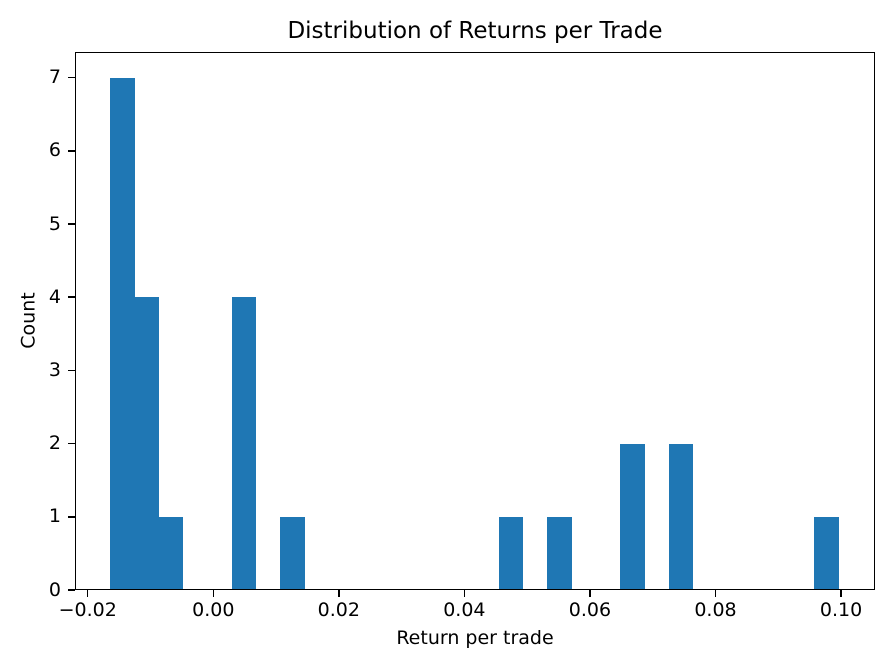 Image resolution: width=896 pixels, height=672 pixels. What do you see at coordinates (54, 223) in the screenshot?
I see `y-tick-label: 5` at bounding box center [54, 223].